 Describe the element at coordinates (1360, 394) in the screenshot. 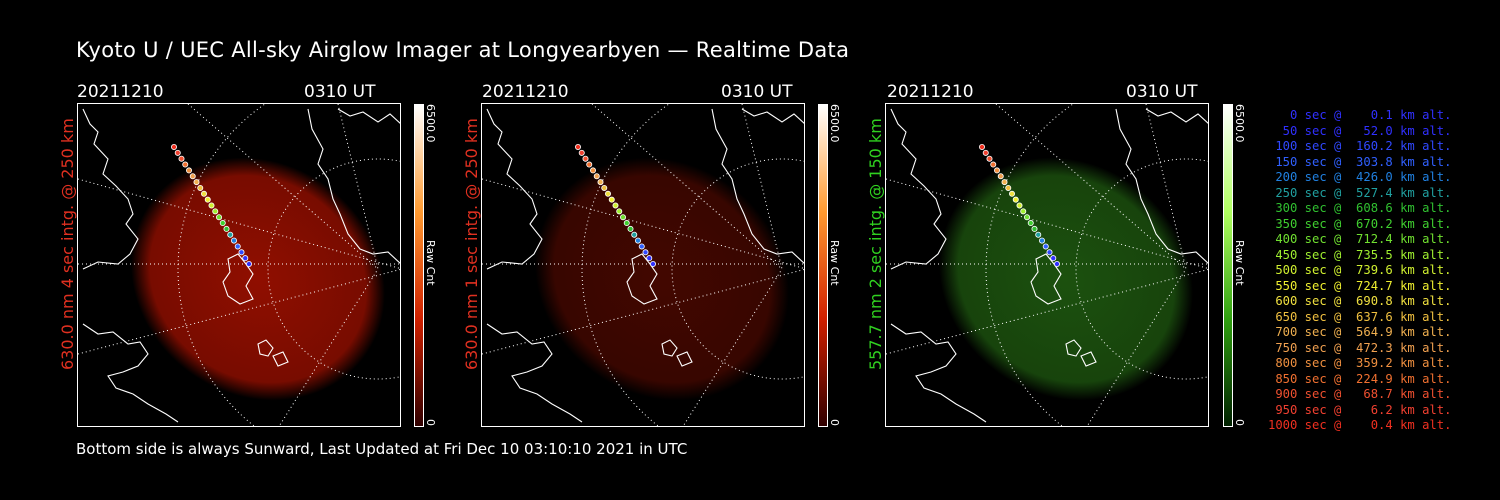

I see `legend-row: 900 sec @ 68.7 km alt.` at that location.